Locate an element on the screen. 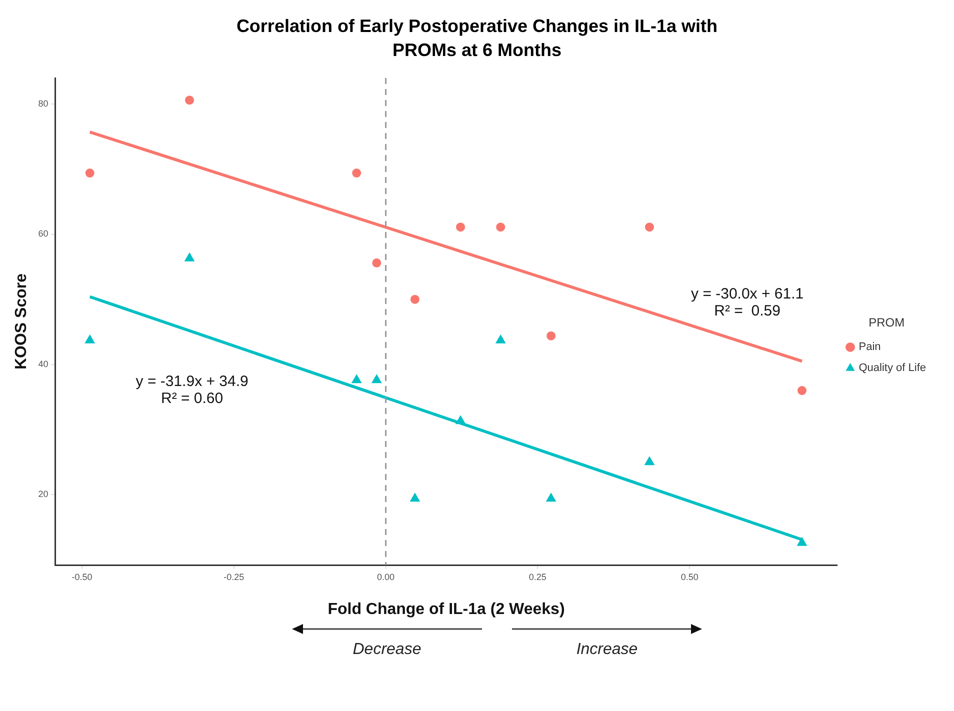 This screenshot has height=711, width=954. y-tick-label: 60 is located at coordinates (43, 233).